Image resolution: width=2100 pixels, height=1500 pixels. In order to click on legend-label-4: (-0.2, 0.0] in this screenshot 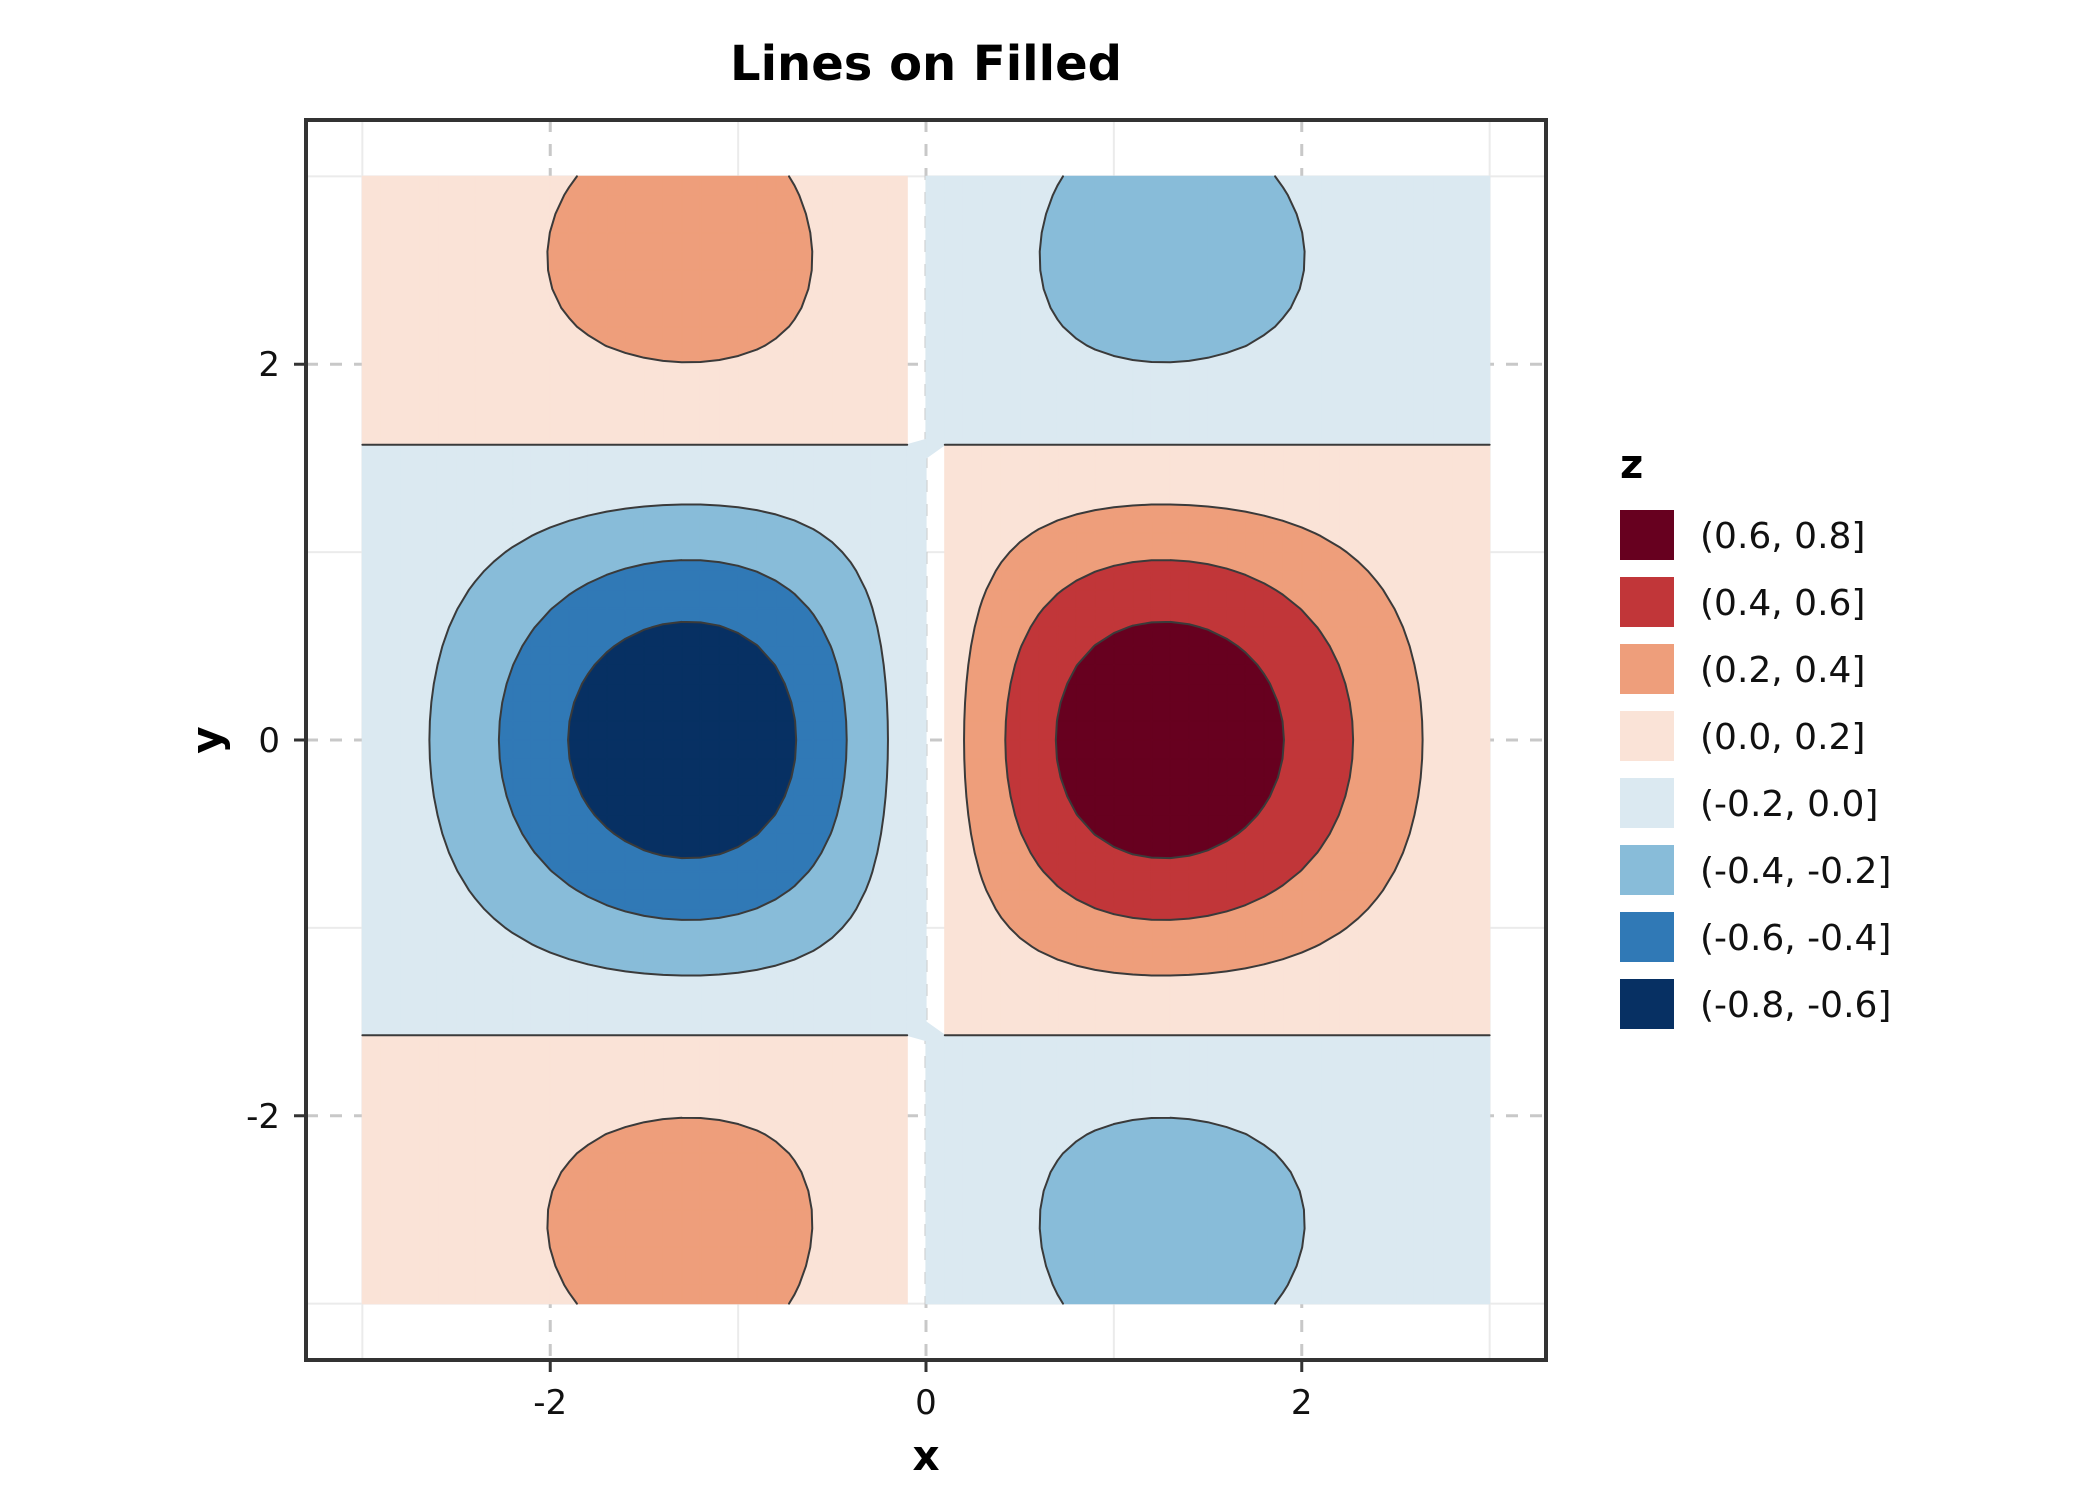, I will do `click(1789, 804)`.